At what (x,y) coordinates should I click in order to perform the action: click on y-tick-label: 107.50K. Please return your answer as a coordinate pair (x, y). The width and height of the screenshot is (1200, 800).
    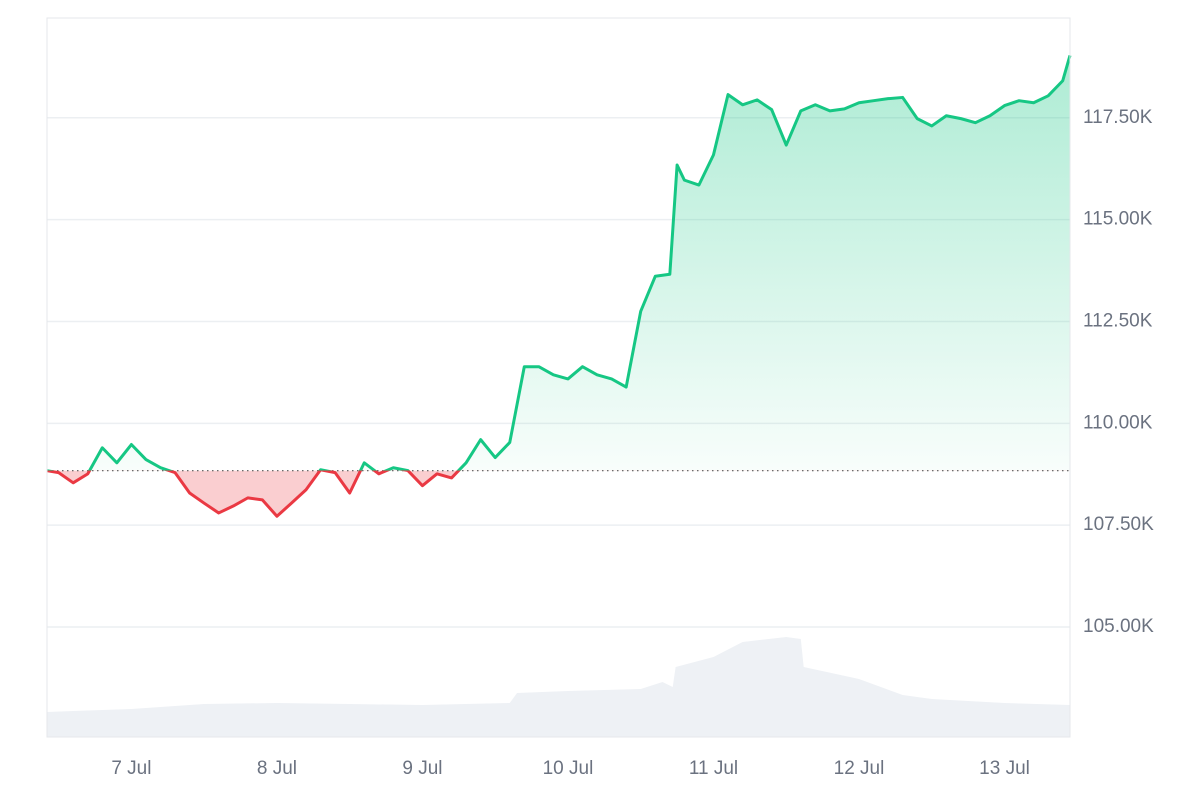
    Looking at the image, I should click on (1118, 524).